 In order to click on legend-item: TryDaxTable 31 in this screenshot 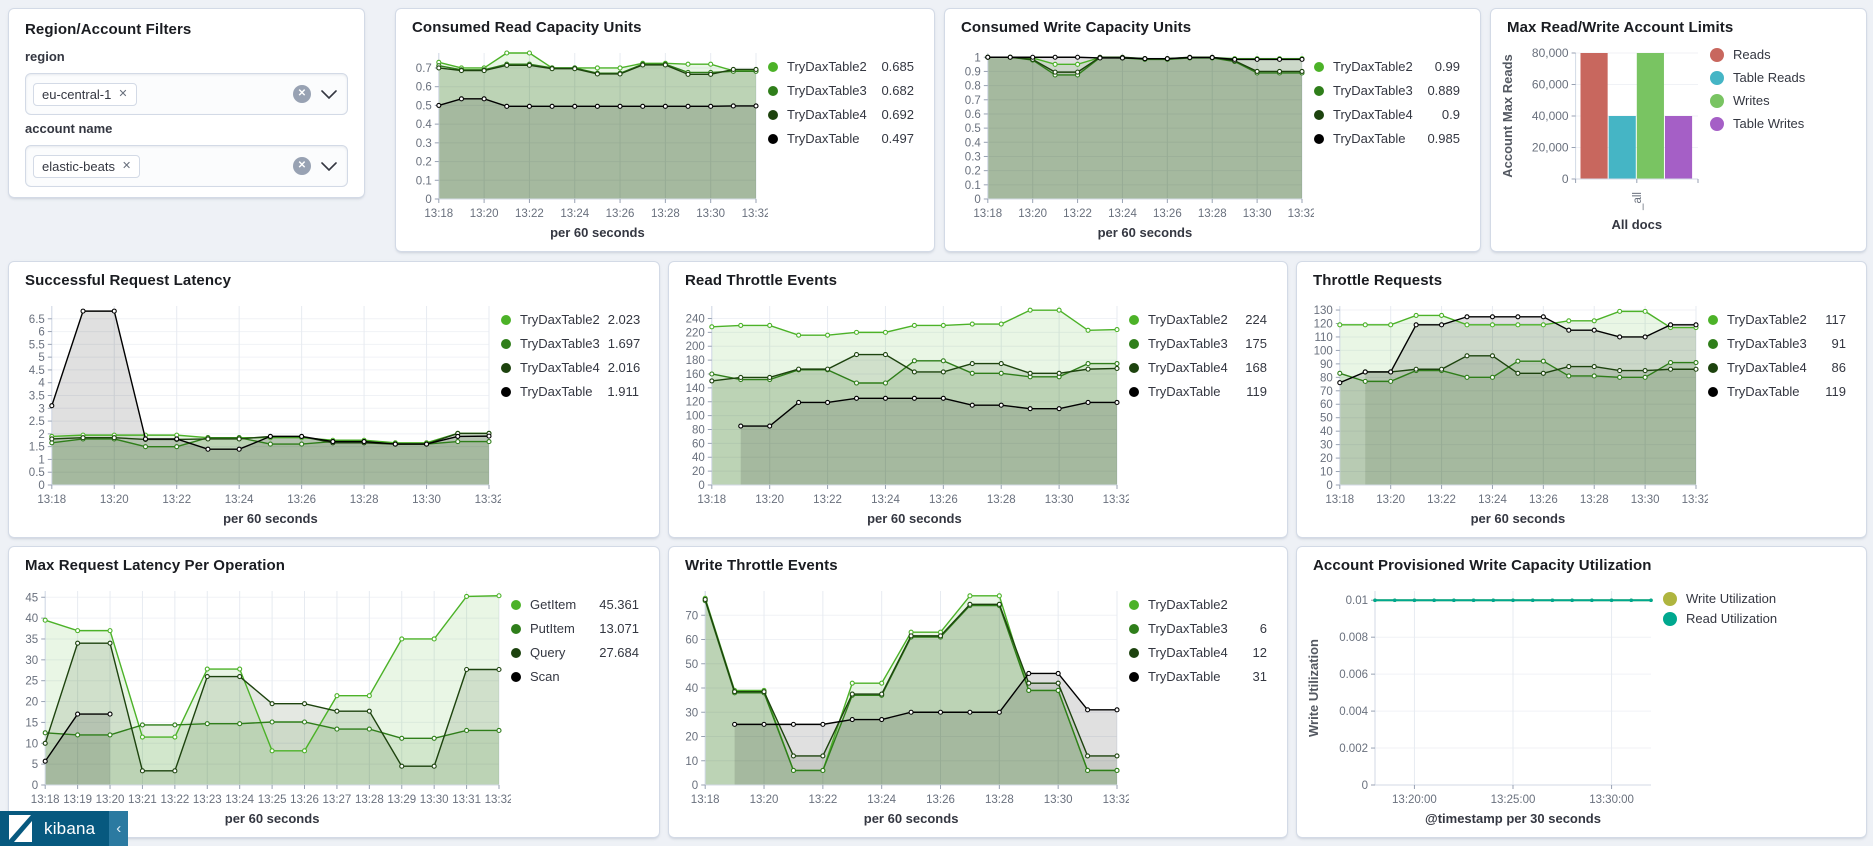, I will do `click(1198, 676)`.